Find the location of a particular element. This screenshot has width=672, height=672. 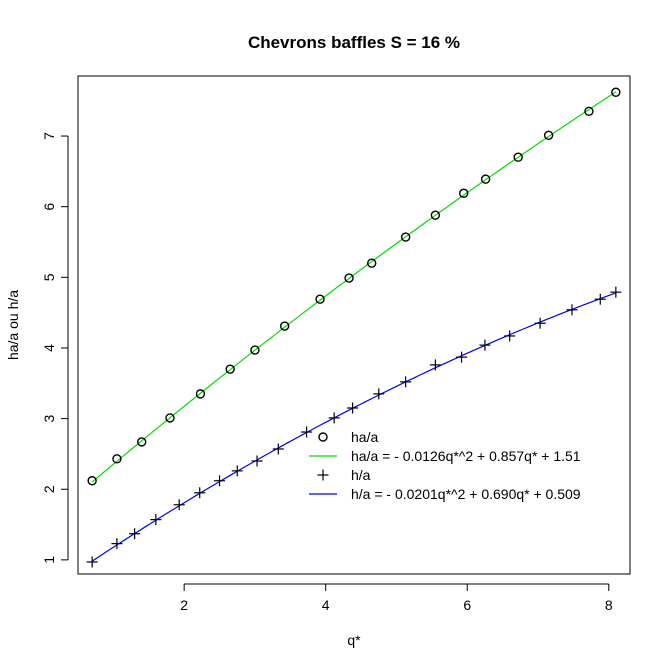

legend-label: h/a is located at coordinates (361, 475).